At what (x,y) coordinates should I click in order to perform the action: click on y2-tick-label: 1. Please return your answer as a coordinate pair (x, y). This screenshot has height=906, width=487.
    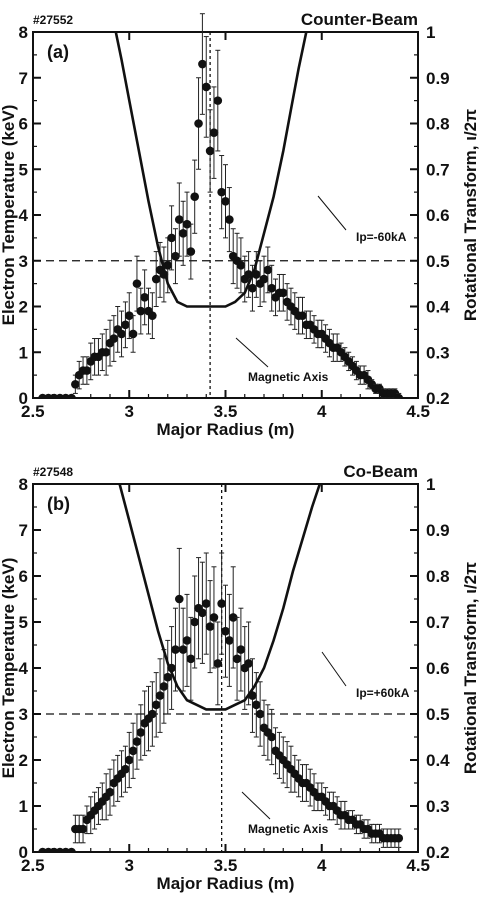
    Looking at the image, I should click on (430, 32).